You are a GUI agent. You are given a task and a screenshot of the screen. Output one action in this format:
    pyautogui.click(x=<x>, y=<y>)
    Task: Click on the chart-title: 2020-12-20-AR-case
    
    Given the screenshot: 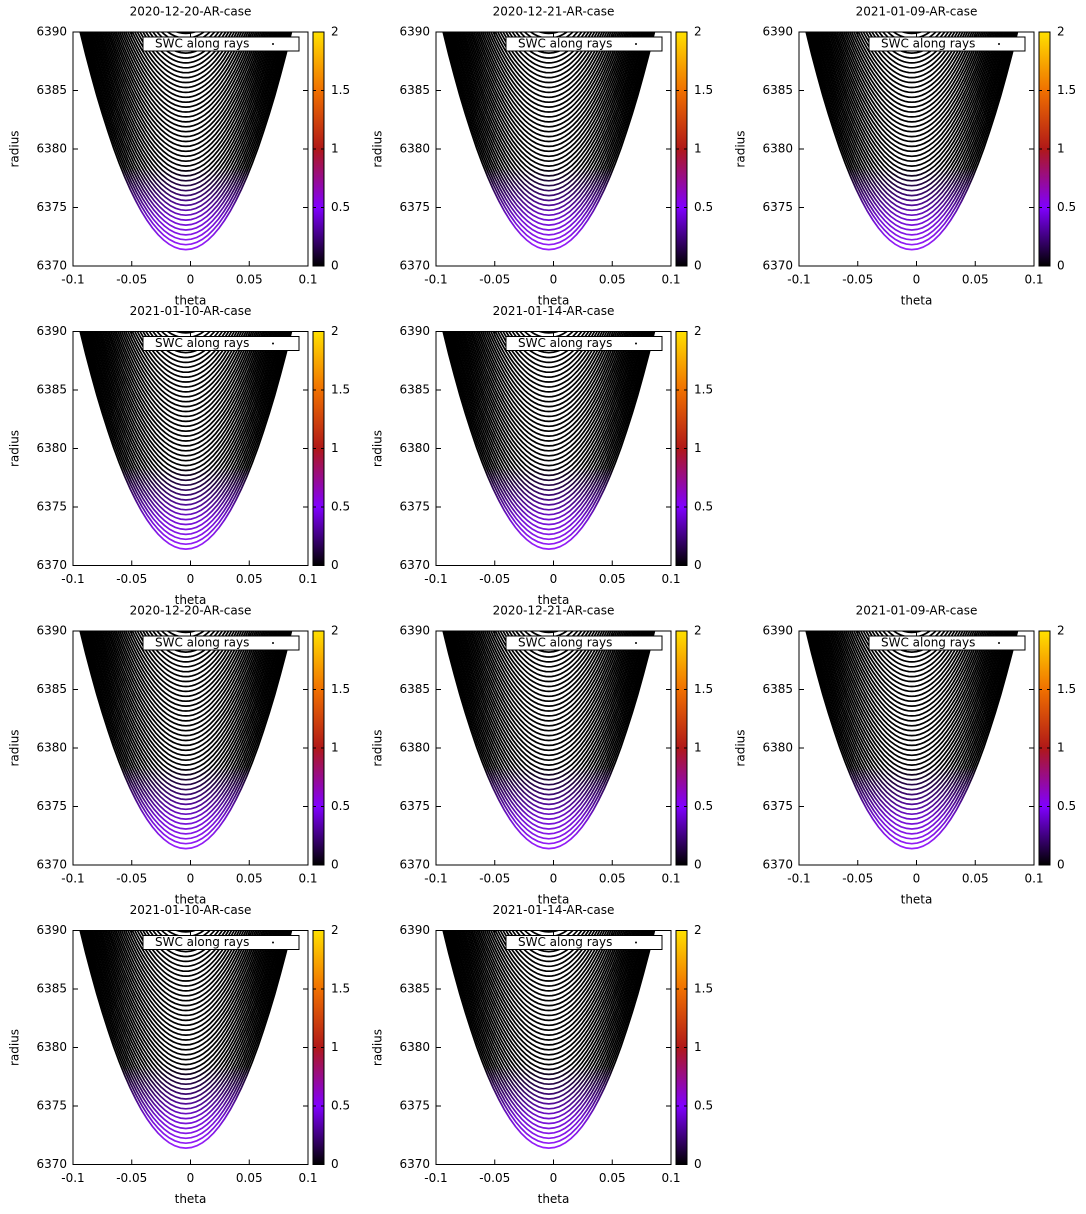 What is the action you would take?
    pyautogui.click(x=191, y=611)
    